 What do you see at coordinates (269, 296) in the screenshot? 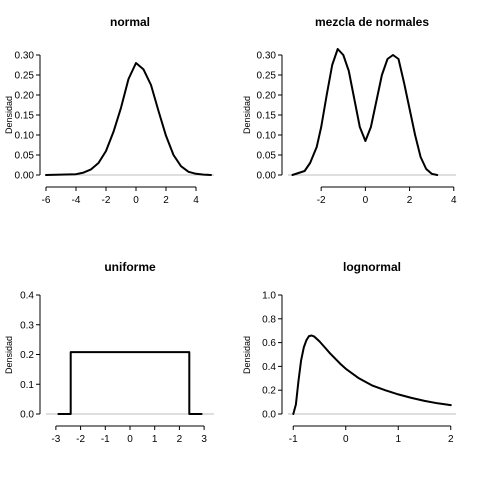
I see `y-tick-label: 1.0` at bounding box center [269, 296].